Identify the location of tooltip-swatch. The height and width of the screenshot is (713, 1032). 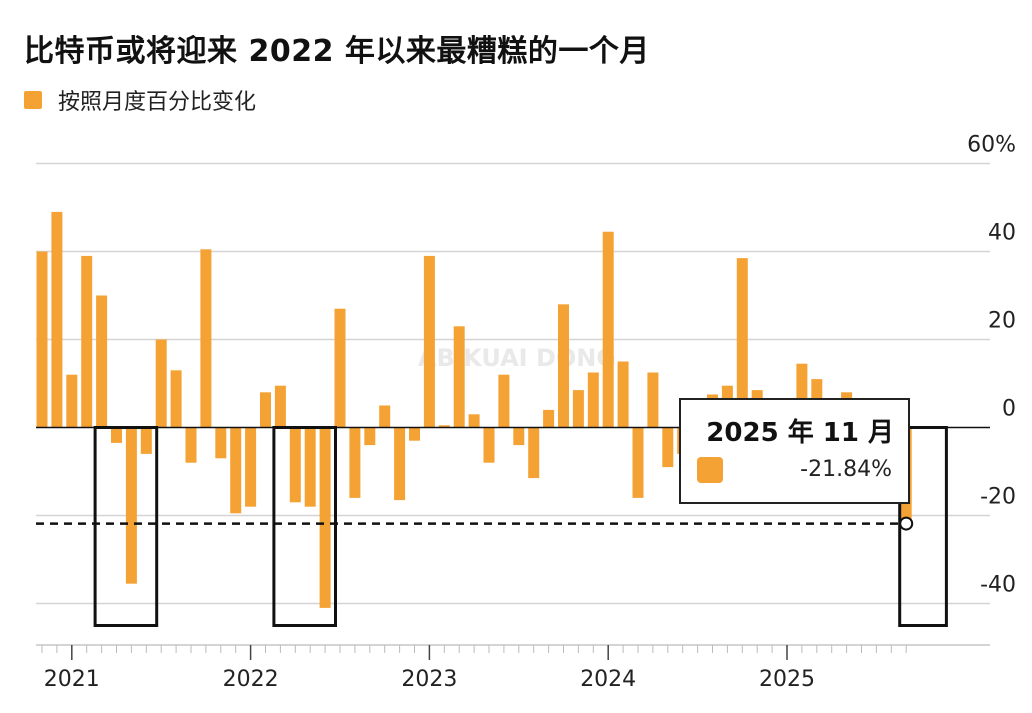
(710, 470).